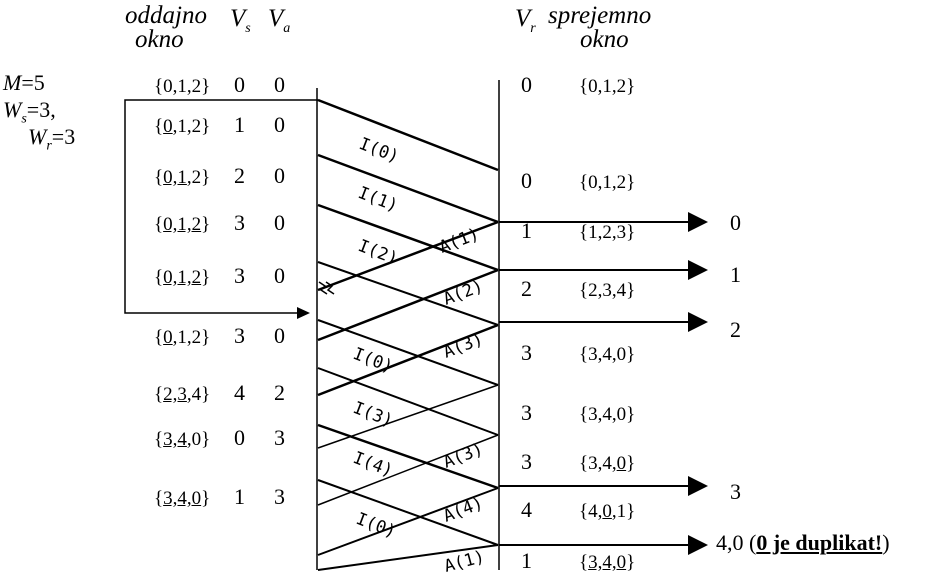 The width and height of the screenshot is (934, 578). What do you see at coordinates (803, 542) in the screenshot?
I see `delivery-label-4: 4,0 (0 je duplikat!)` at bounding box center [803, 542].